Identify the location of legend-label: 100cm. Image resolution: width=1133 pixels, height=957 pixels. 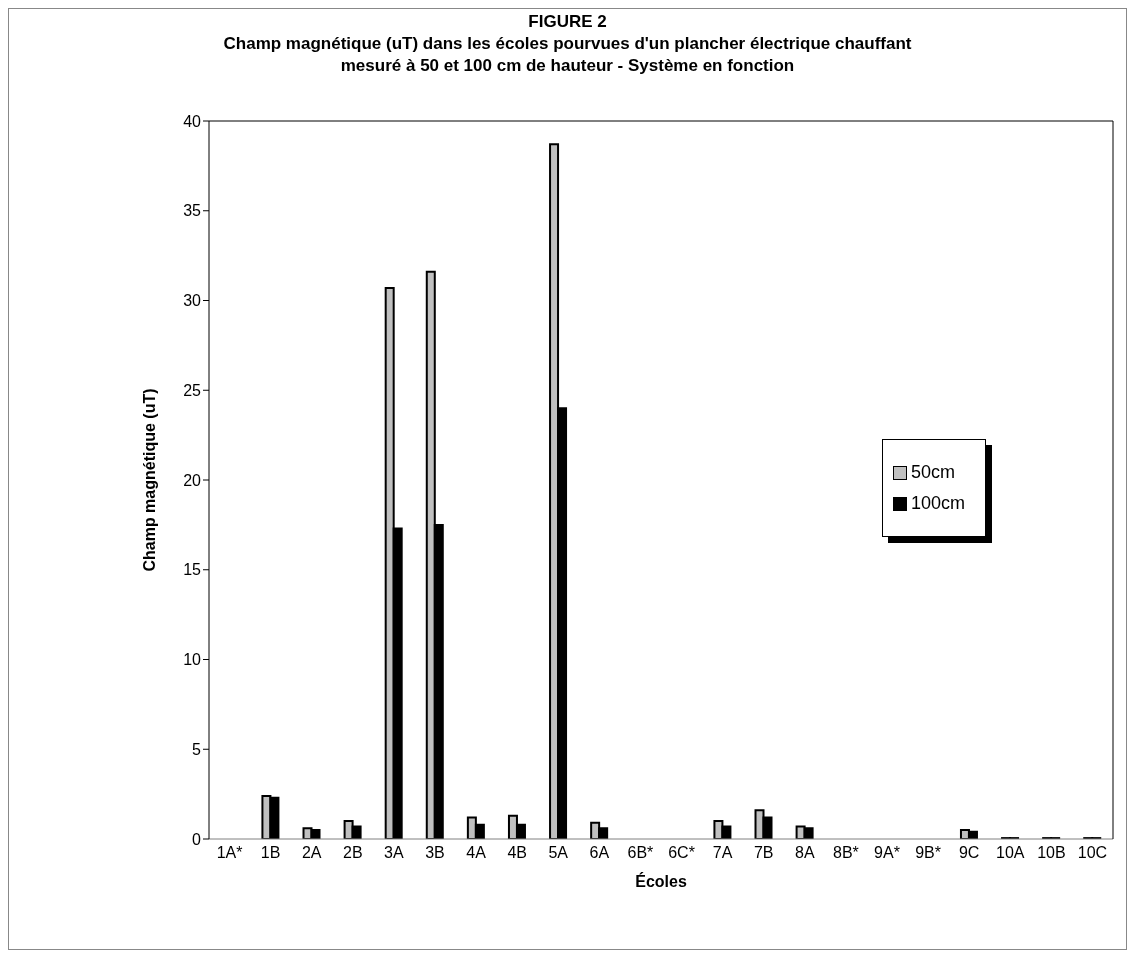
(937, 503).